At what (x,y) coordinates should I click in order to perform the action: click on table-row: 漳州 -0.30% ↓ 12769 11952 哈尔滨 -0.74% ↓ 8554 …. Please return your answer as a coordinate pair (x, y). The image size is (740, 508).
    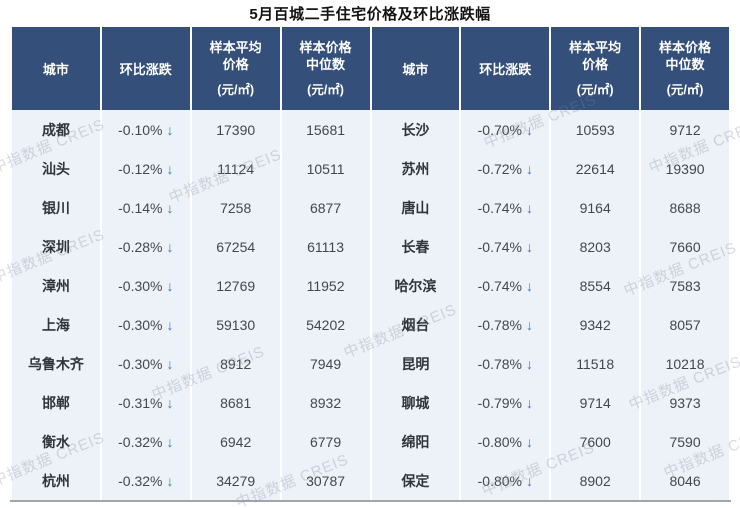
    Looking at the image, I should click on (370, 285).